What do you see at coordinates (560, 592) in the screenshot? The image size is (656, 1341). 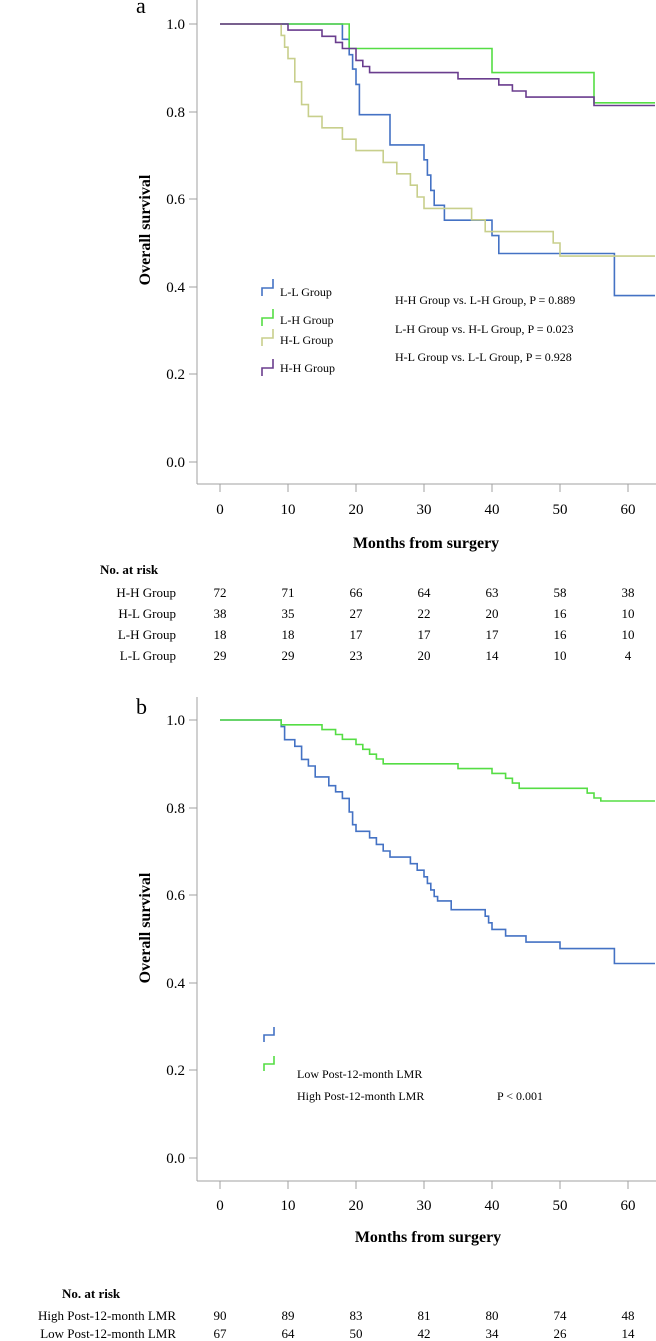 I see `risk-cell: 58` at bounding box center [560, 592].